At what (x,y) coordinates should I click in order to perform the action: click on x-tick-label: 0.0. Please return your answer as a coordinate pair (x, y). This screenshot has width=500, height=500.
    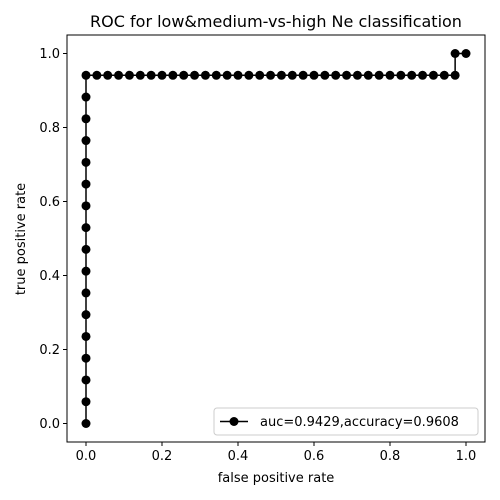
    Looking at the image, I should click on (86, 456).